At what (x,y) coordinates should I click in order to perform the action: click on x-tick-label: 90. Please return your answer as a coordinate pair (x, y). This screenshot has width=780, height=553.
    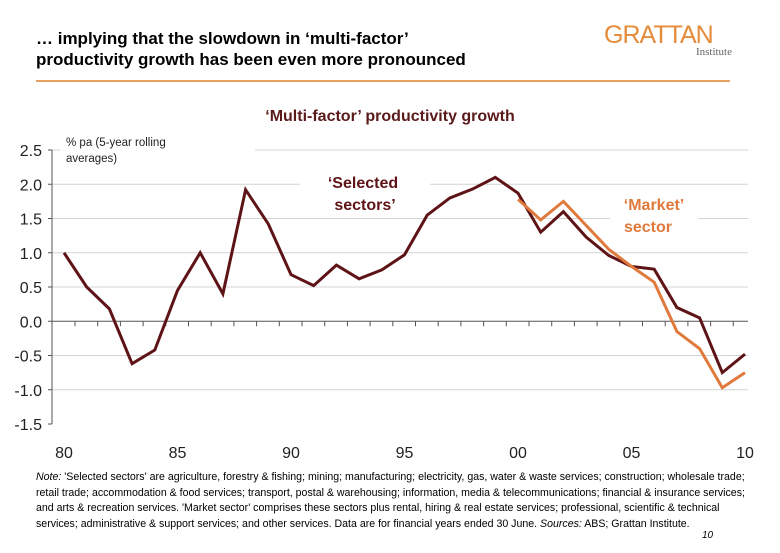
    Looking at the image, I should click on (291, 453).